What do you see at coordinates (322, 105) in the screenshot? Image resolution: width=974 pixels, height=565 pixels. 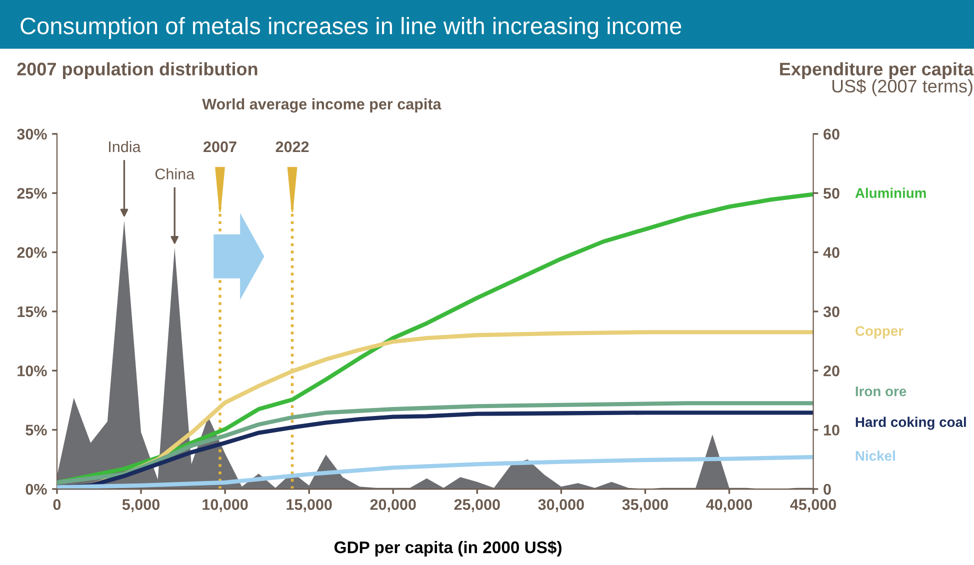 I see `text: World average income per capita` at bounding box center [322, 105].